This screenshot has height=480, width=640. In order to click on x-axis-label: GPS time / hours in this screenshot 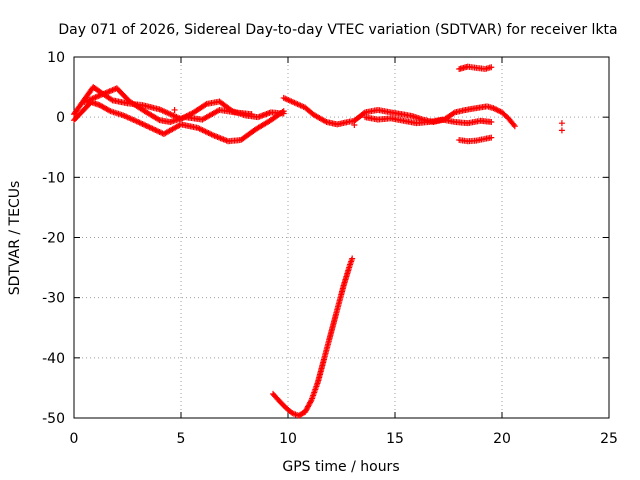, I will do `click(340, 467)`.